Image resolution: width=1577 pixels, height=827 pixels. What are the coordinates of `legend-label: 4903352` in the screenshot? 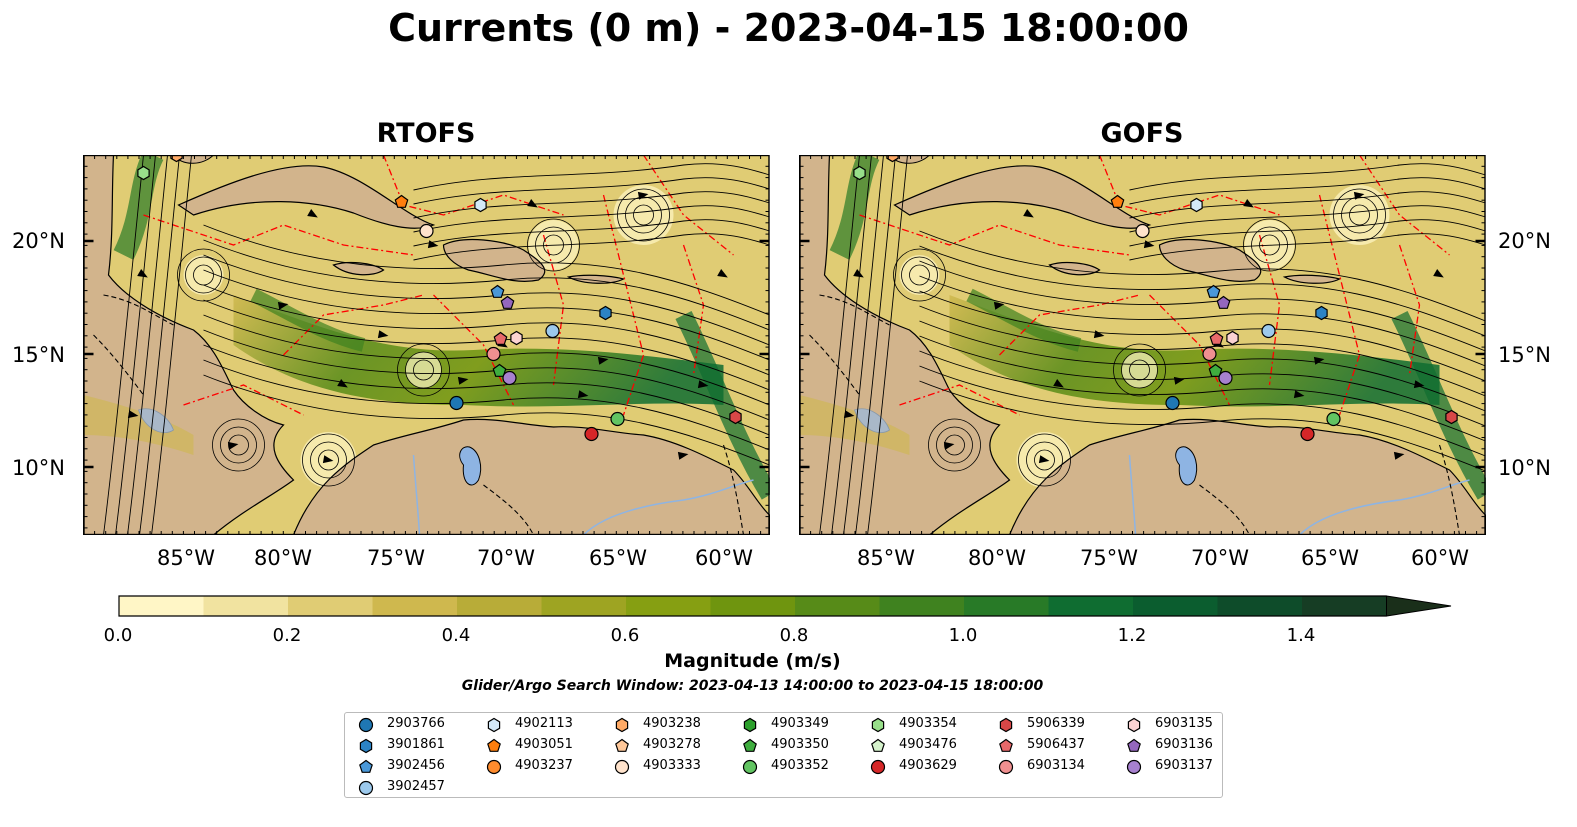 It's located at (800, 765).